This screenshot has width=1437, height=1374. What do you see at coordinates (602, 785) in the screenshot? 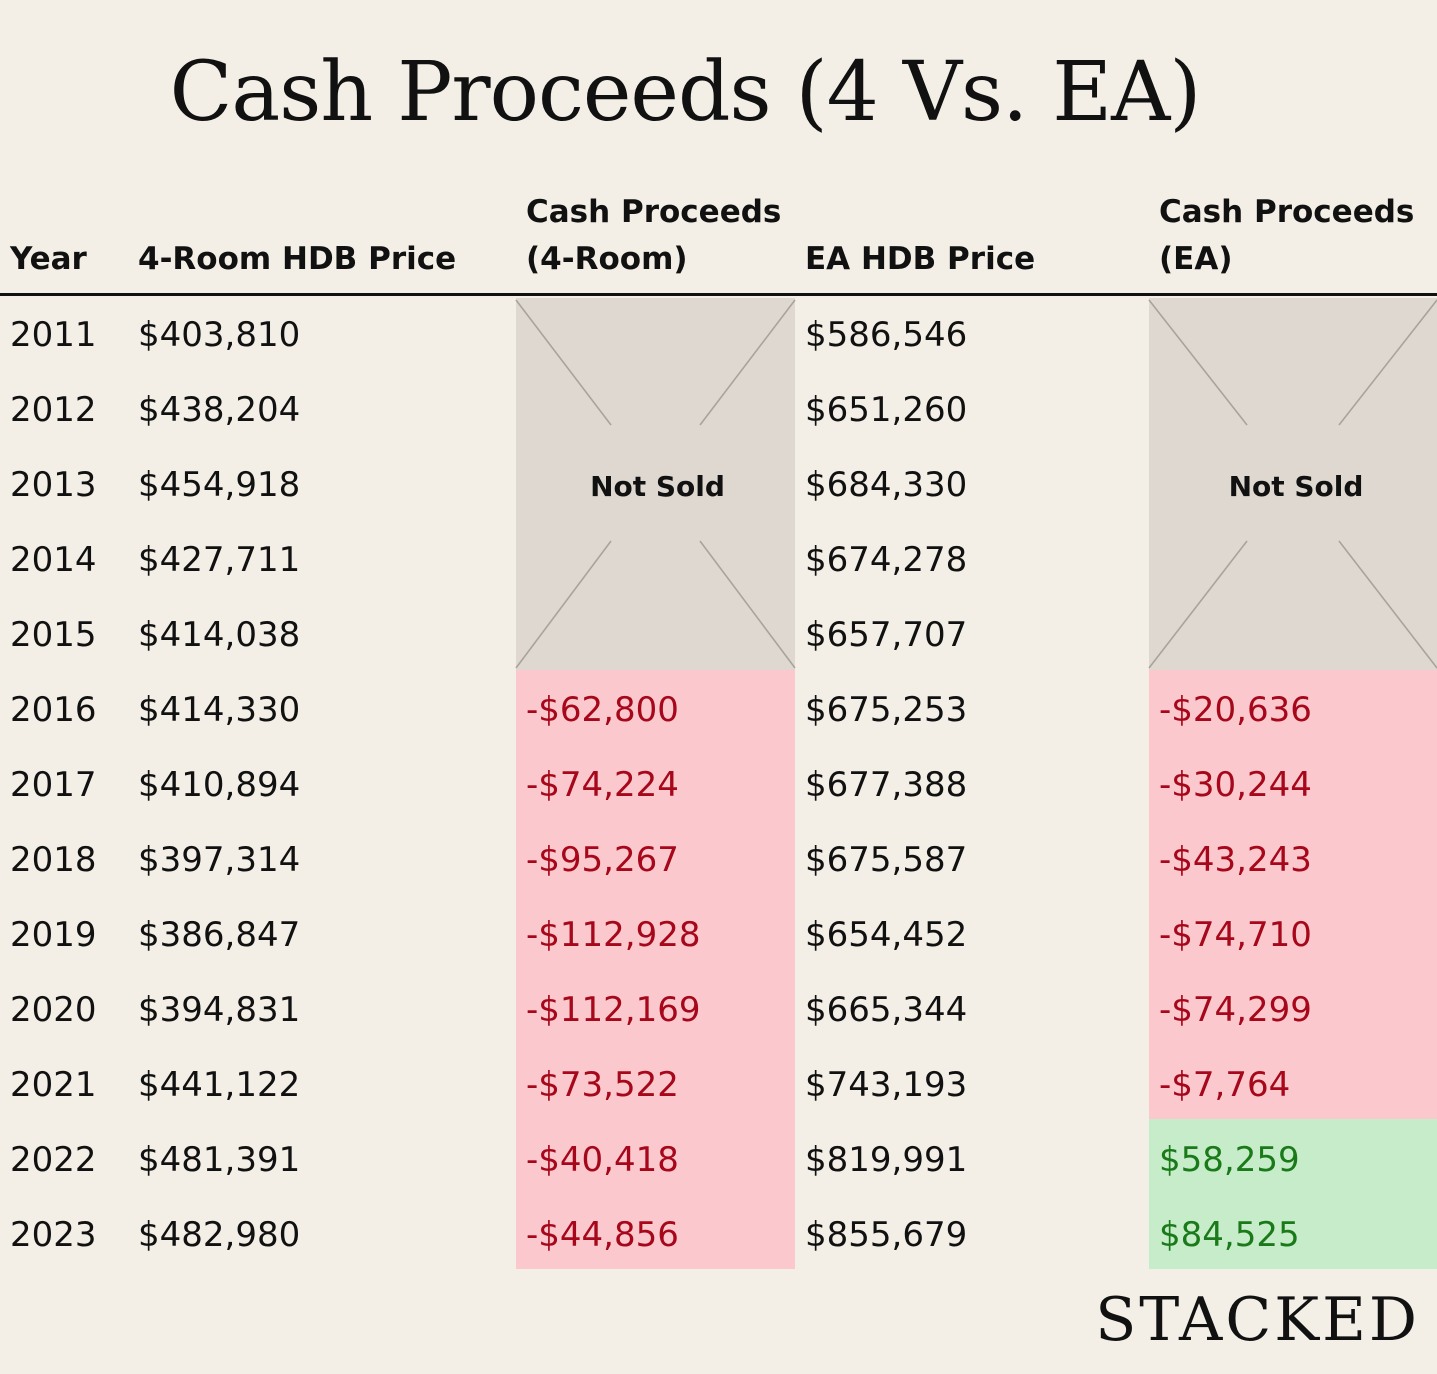
I see `cash-four-room-cell: -$74,224` at bounding box center [602, 785].